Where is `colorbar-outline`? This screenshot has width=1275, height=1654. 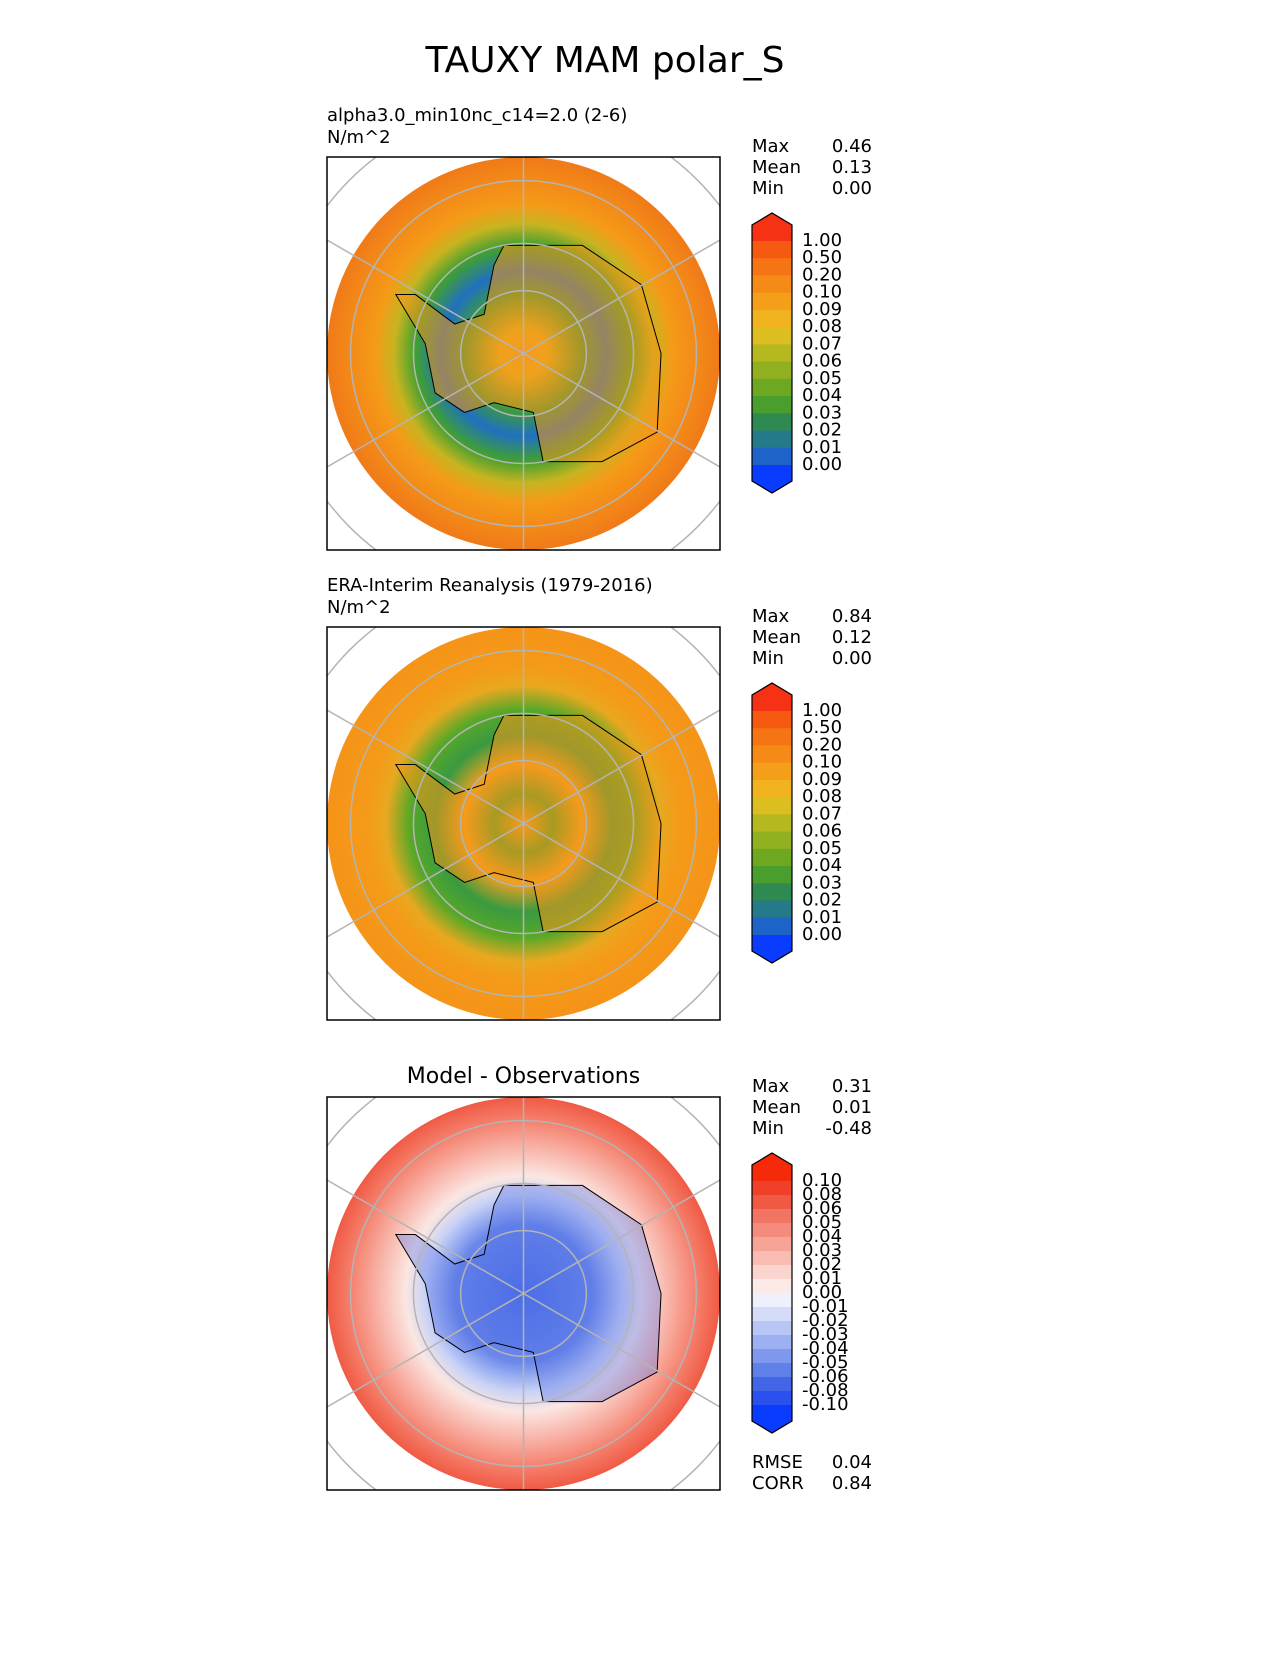 colorbar-outline is located at coordinates (772, 1293).